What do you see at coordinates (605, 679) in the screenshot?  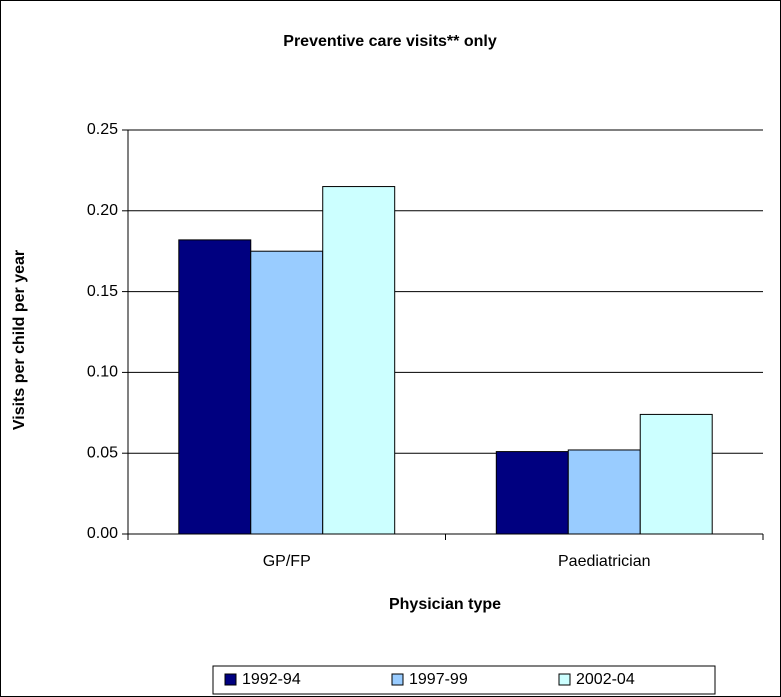 I see `legend-label: 2002-04` at bounding box center [605, 679].